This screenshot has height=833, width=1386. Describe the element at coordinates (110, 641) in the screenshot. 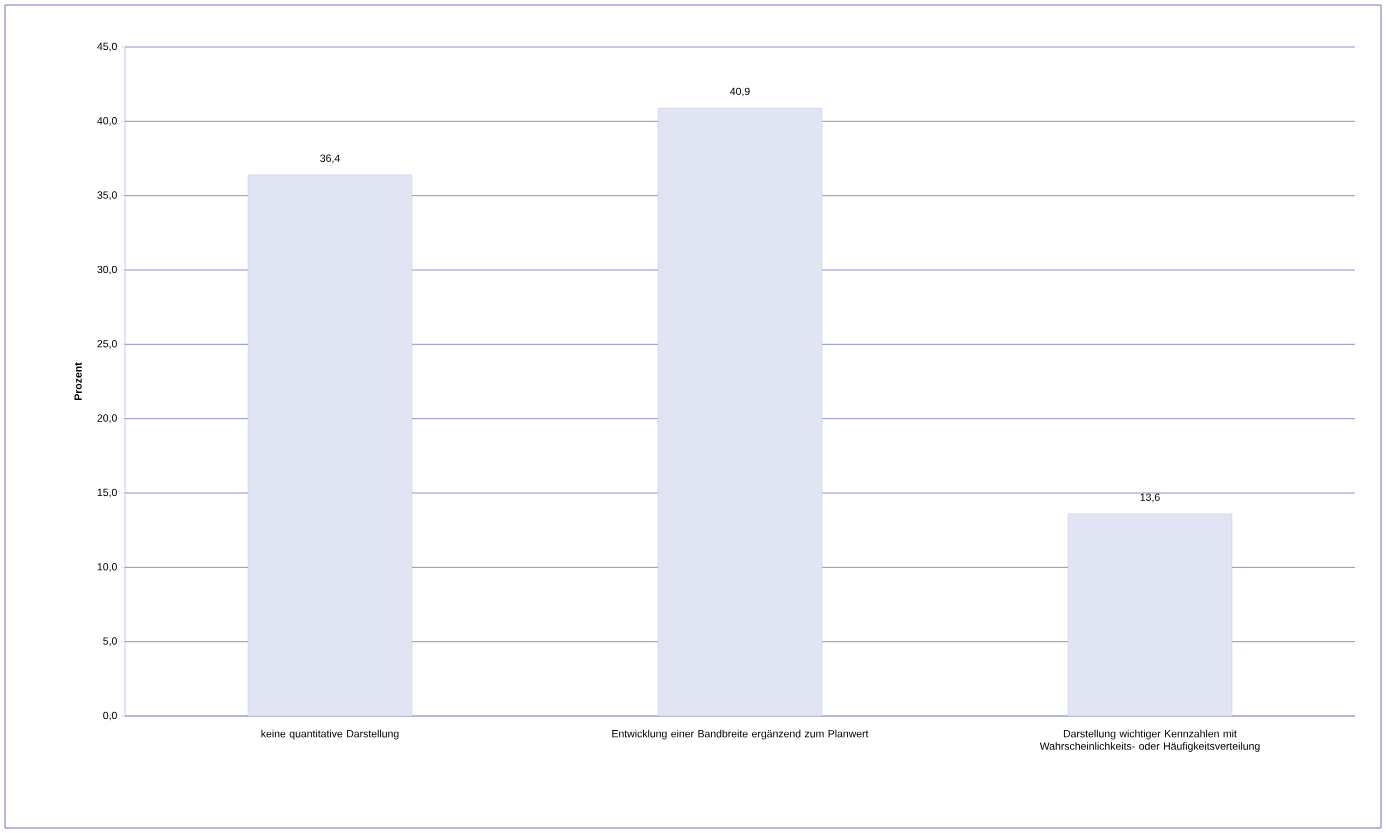

I see `y-tick-label: 5,0` at that location.